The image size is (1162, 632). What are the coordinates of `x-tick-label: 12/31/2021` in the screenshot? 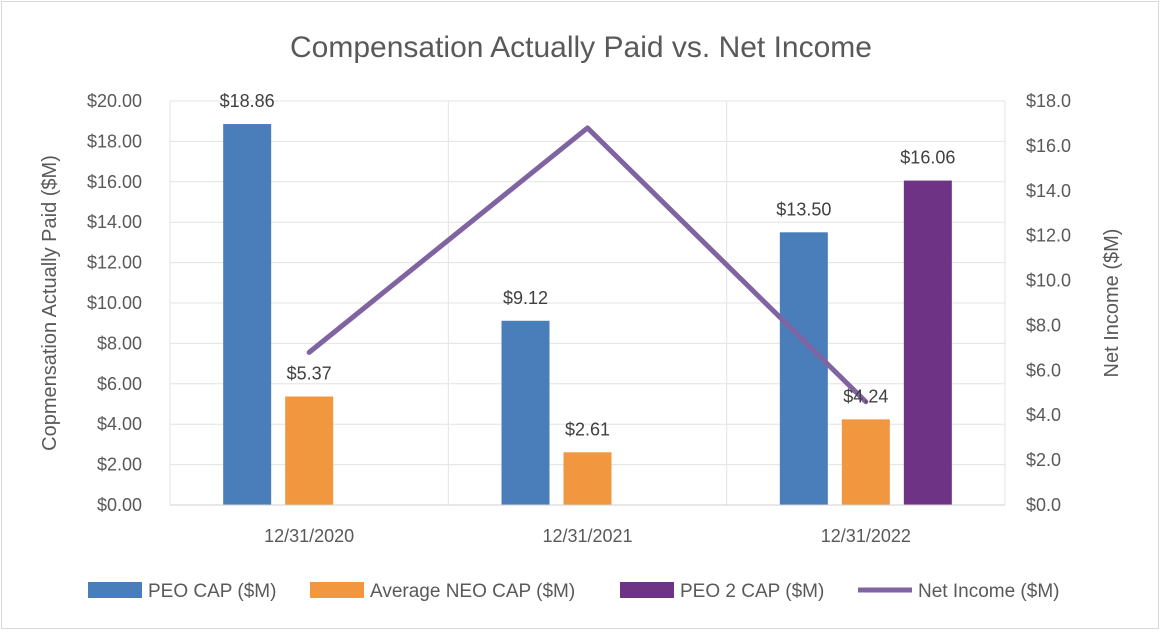 It's located at (587, 536).